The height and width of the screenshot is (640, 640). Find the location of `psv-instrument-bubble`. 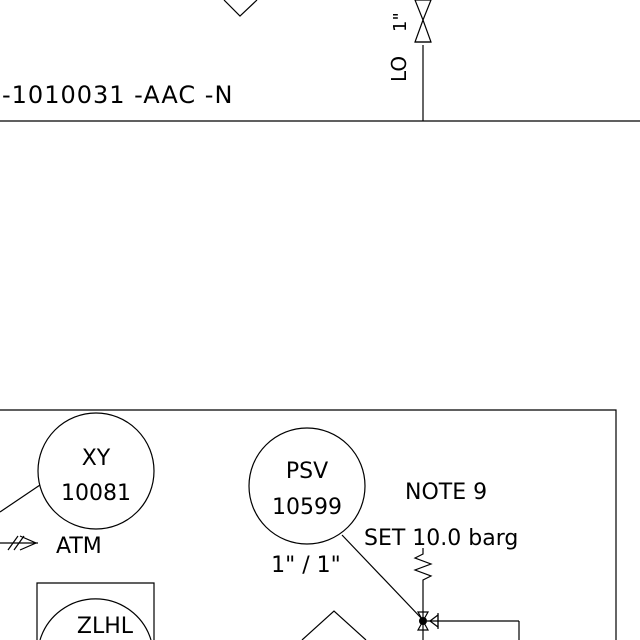

psv-instrument-bubble is located at coordinates (307, 486).